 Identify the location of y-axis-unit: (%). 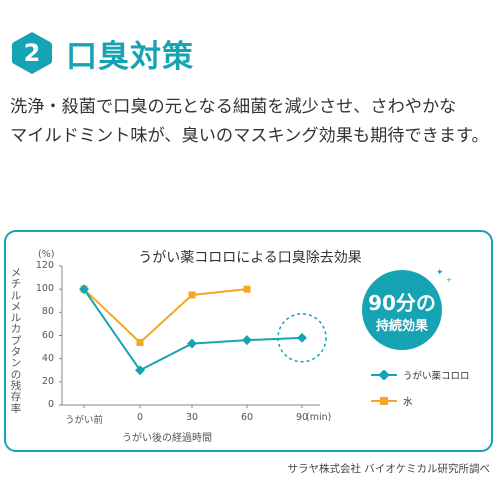
(46, 254).